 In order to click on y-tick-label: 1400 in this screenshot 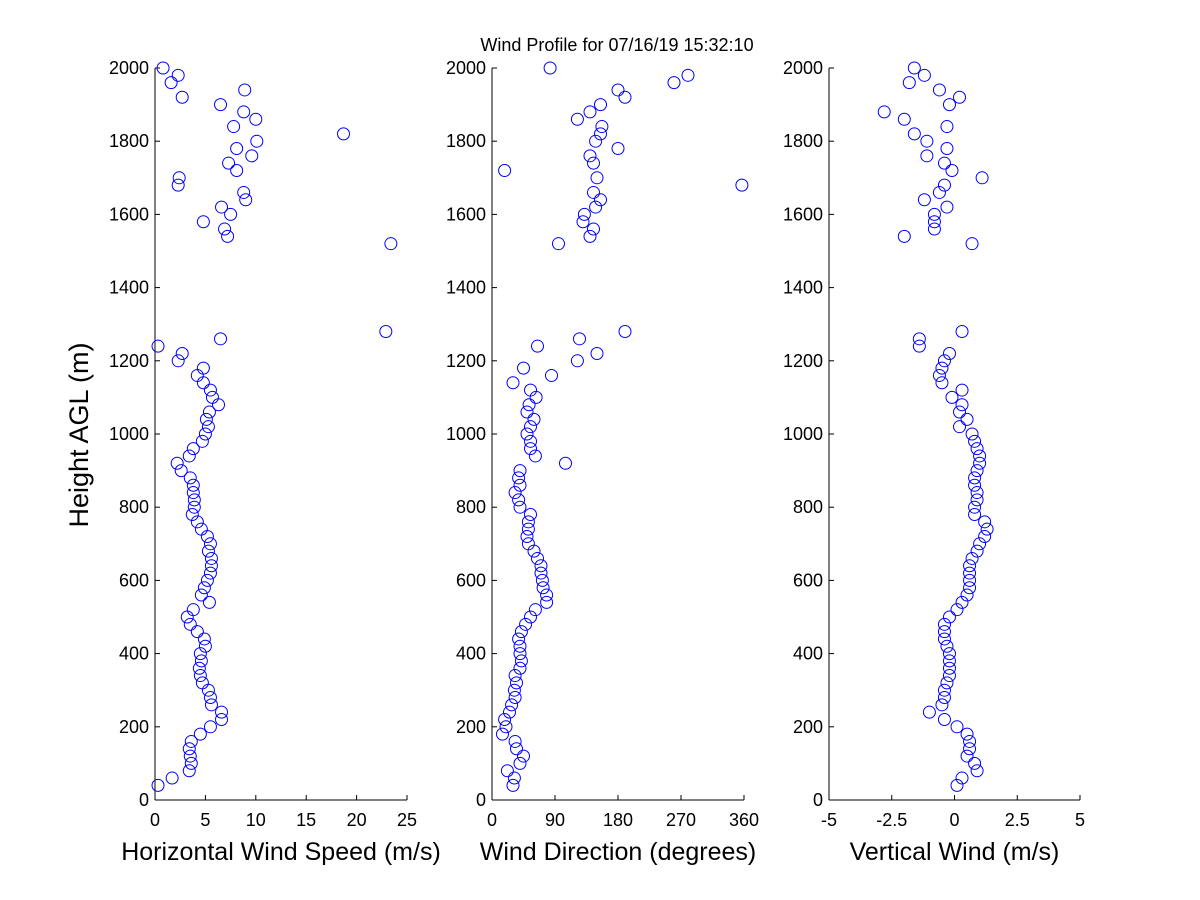, I will do `click(803, 288)`.